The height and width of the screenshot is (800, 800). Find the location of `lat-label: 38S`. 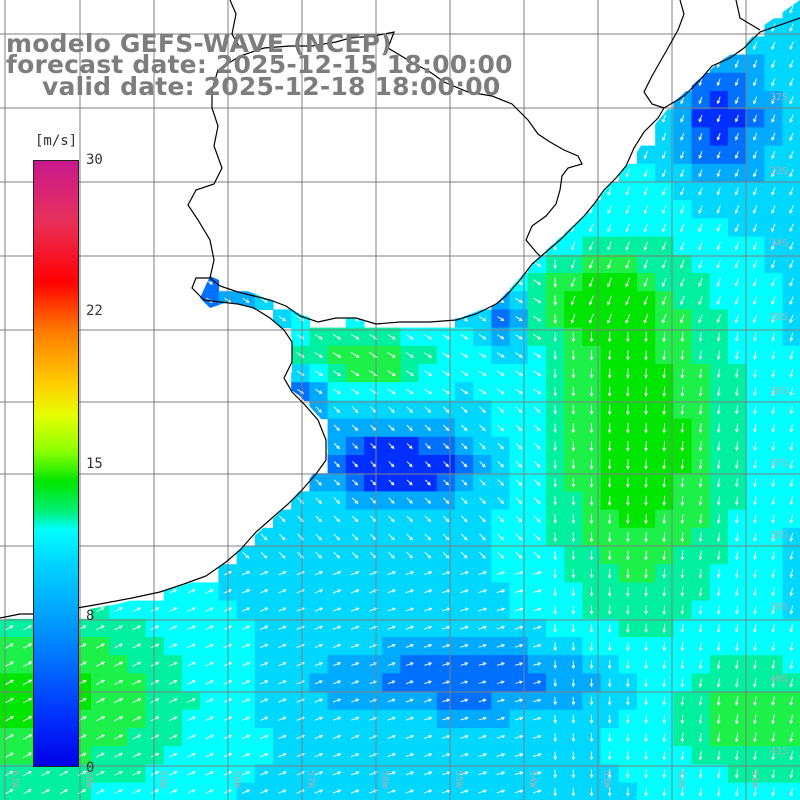

lat-label: 38S is located at coordinates (779, 535).